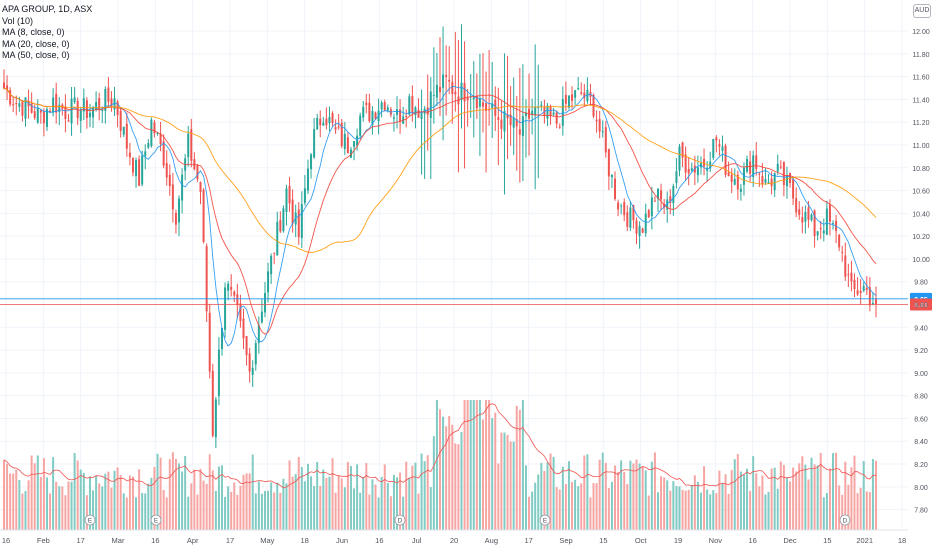 The width and height of the screenshot is (932, 550). I want to click on event-marker-label: E, so click(90, 521).